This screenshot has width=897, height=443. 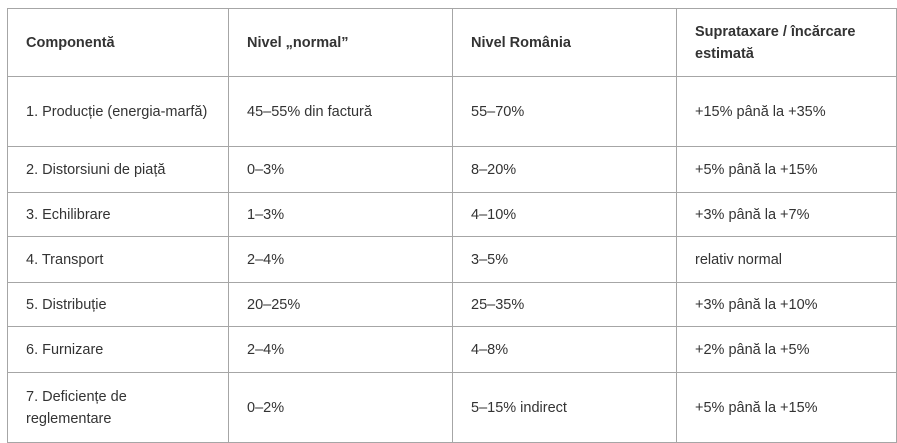 I want to click on table-cell: 1. Producție (energia-marfă), so click(x=118, y=111).